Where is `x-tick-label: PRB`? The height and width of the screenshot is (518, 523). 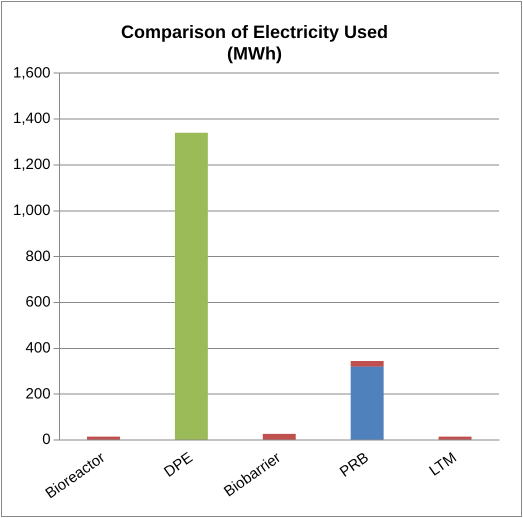
x-tick-label: PRB is located at coordinates (354, 465).